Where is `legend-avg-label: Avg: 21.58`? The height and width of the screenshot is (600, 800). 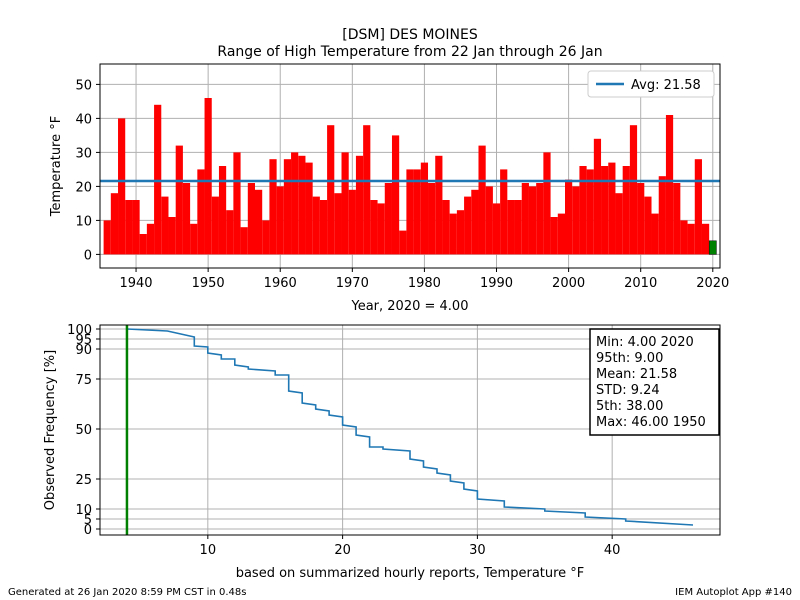
legend-avg-label: Avg: 21.58 is located at coordinates (666, 85).